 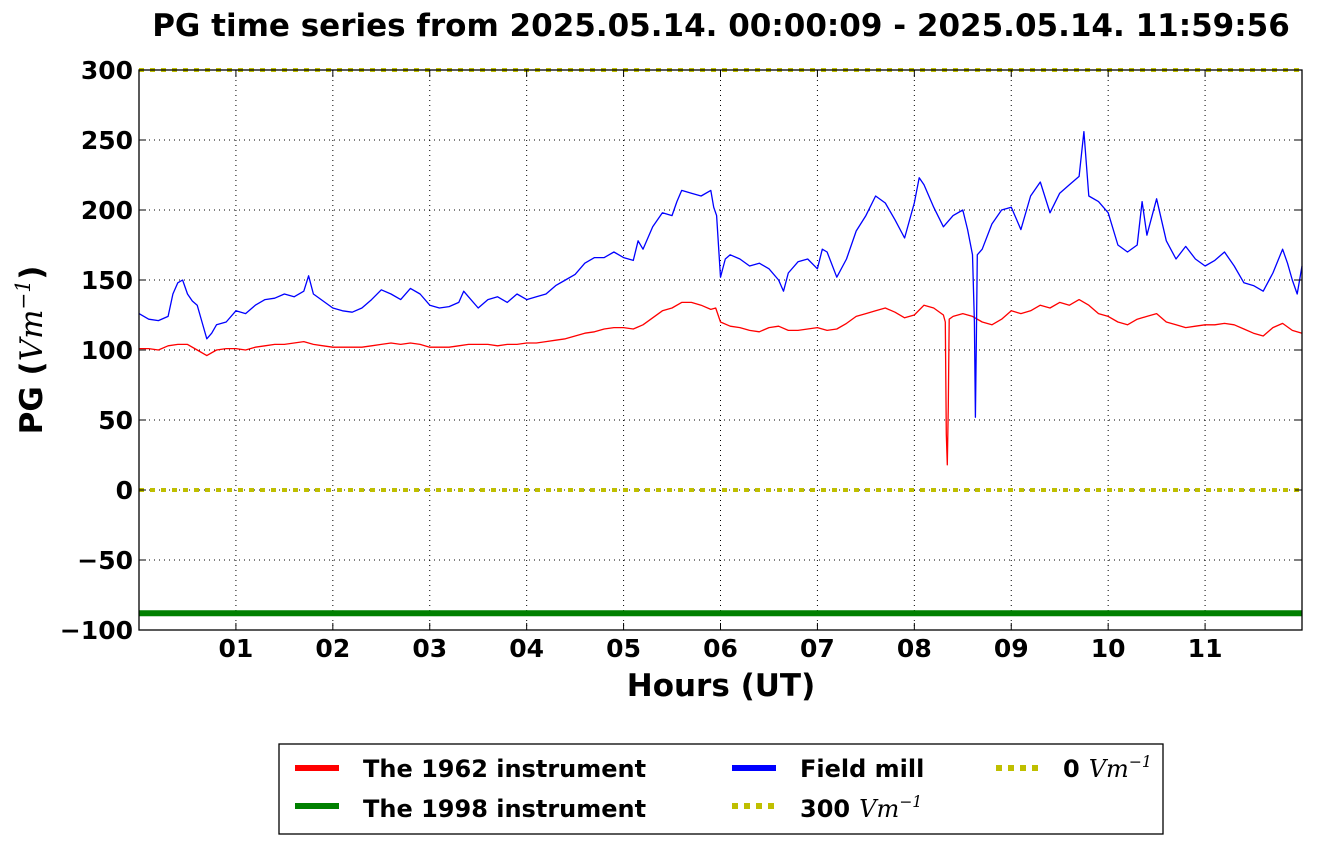 I want to click on y-axis-label: PG (Vm−1), so click(x=30, y=350).